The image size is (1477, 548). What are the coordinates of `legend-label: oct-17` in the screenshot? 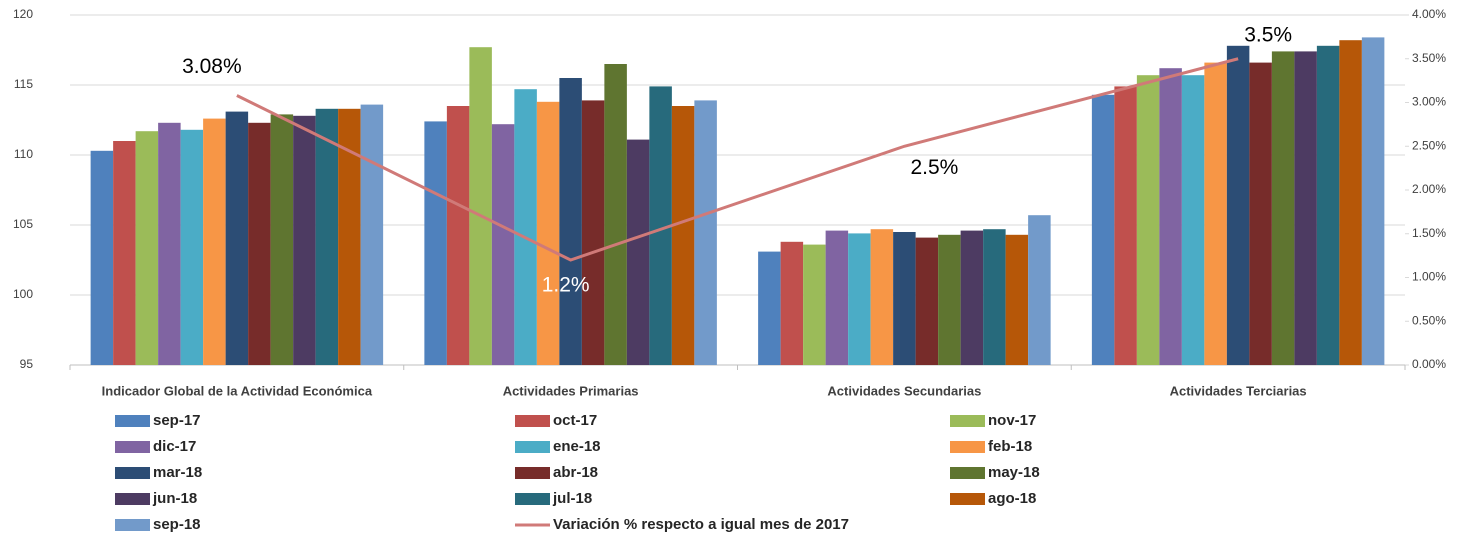 It's located at (575, 420).